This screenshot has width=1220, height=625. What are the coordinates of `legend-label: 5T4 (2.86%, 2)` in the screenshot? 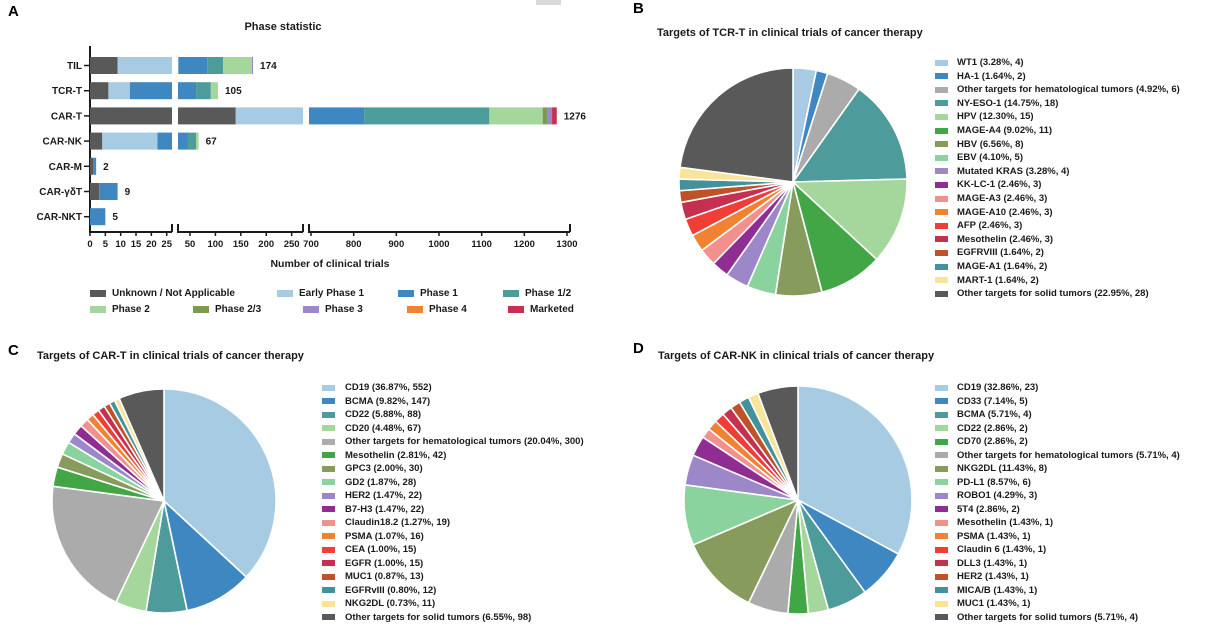 It's located at (988, 509).